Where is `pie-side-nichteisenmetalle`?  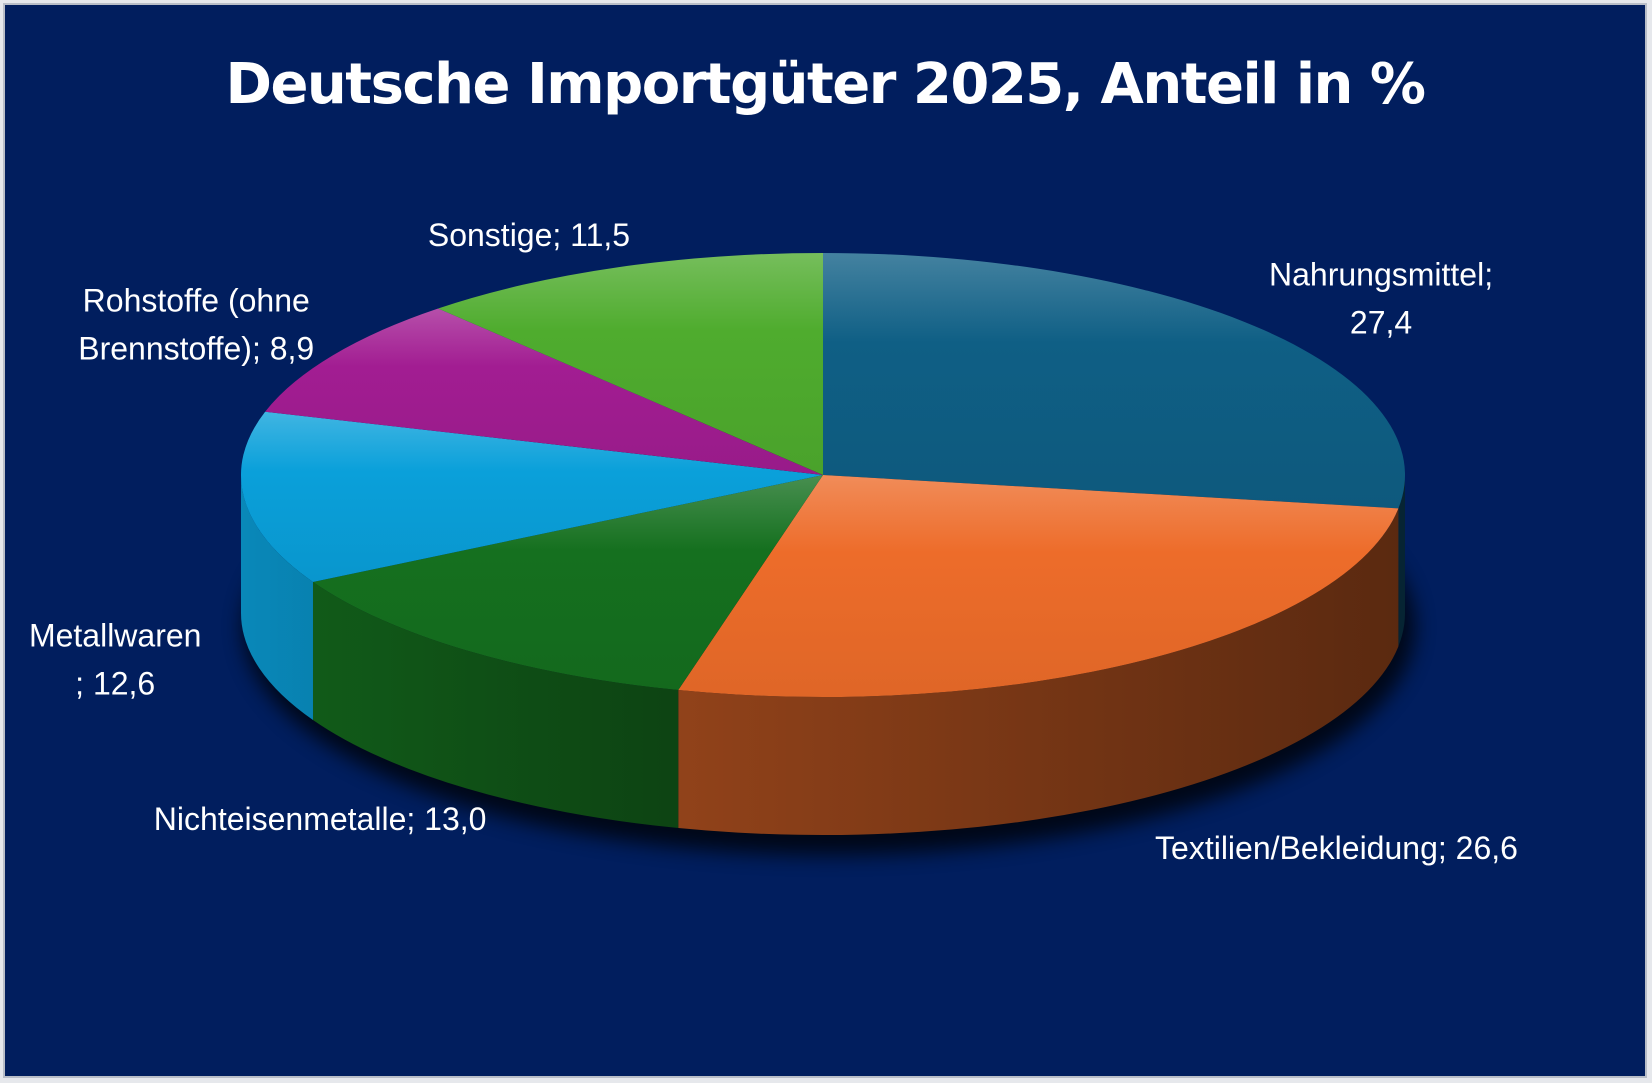 pie-side-nichteisenmetalle is located at coordinates (495, 705).